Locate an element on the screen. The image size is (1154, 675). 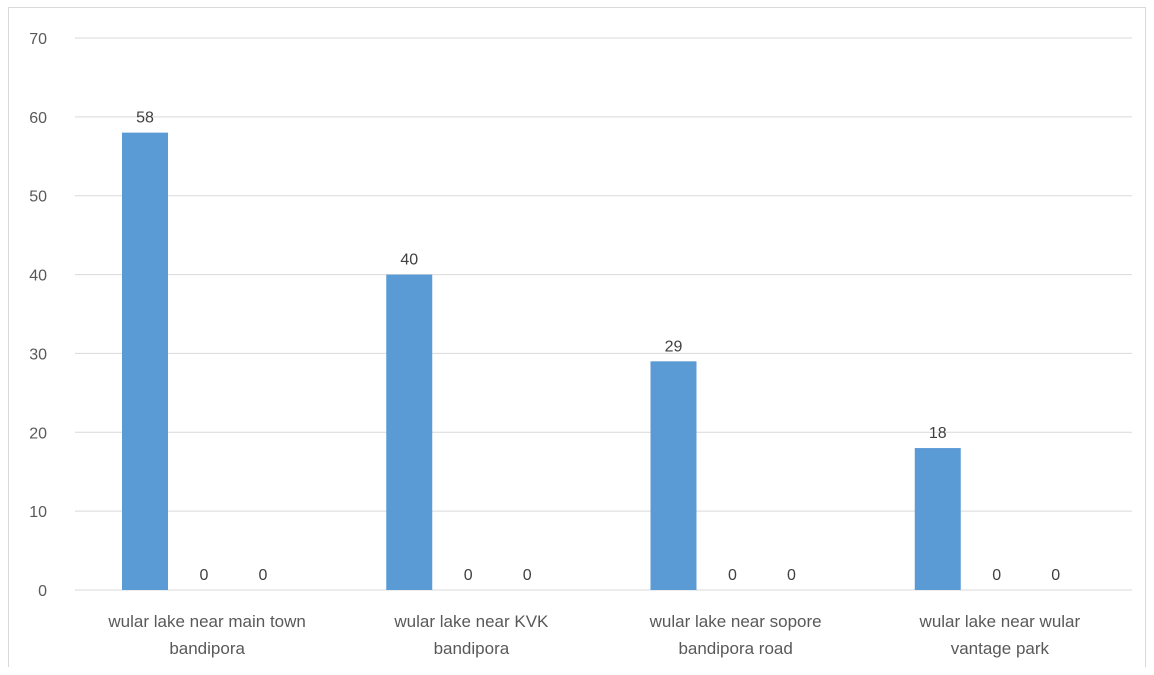
x-category-label: wular lake near main town is located at coordinates (206, 621).